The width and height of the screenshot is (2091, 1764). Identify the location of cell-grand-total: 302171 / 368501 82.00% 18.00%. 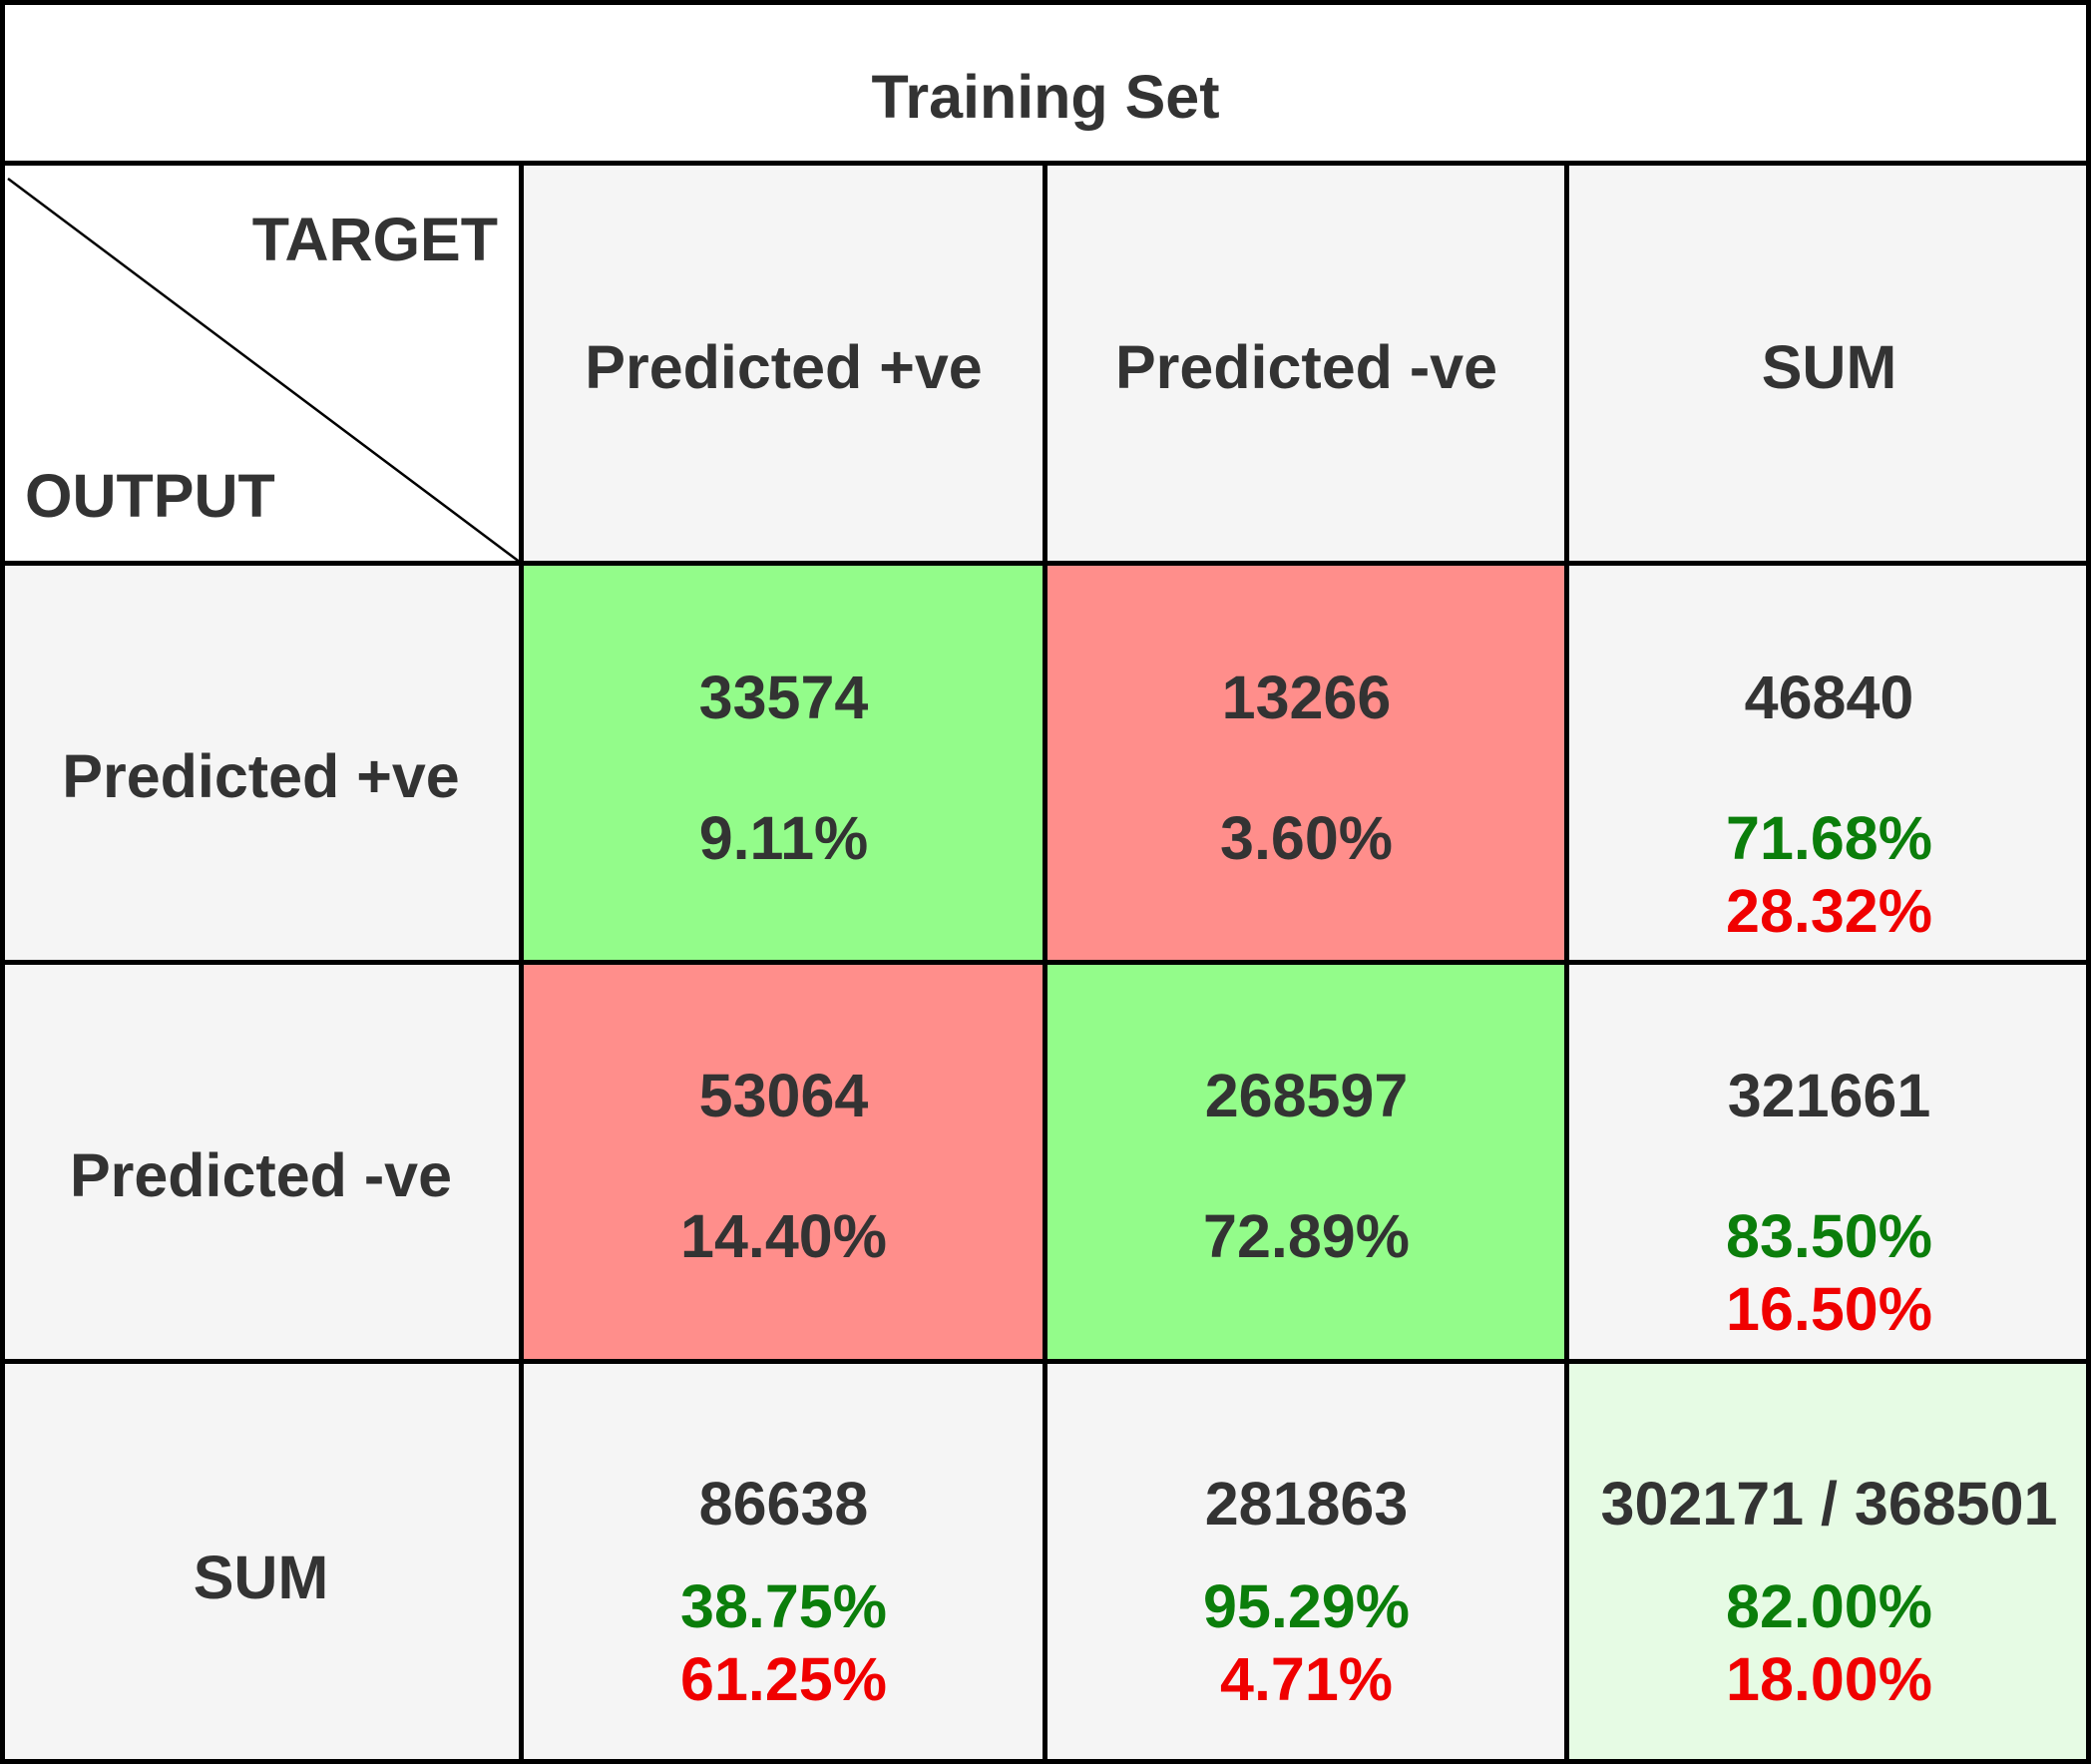
(1829, 1563).